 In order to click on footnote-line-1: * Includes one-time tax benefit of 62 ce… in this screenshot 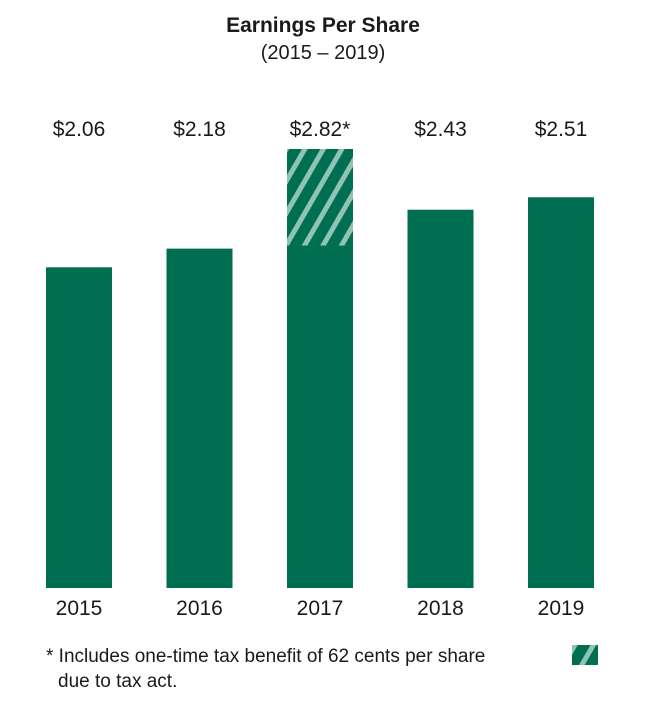, I will do `click(266, 656)`.